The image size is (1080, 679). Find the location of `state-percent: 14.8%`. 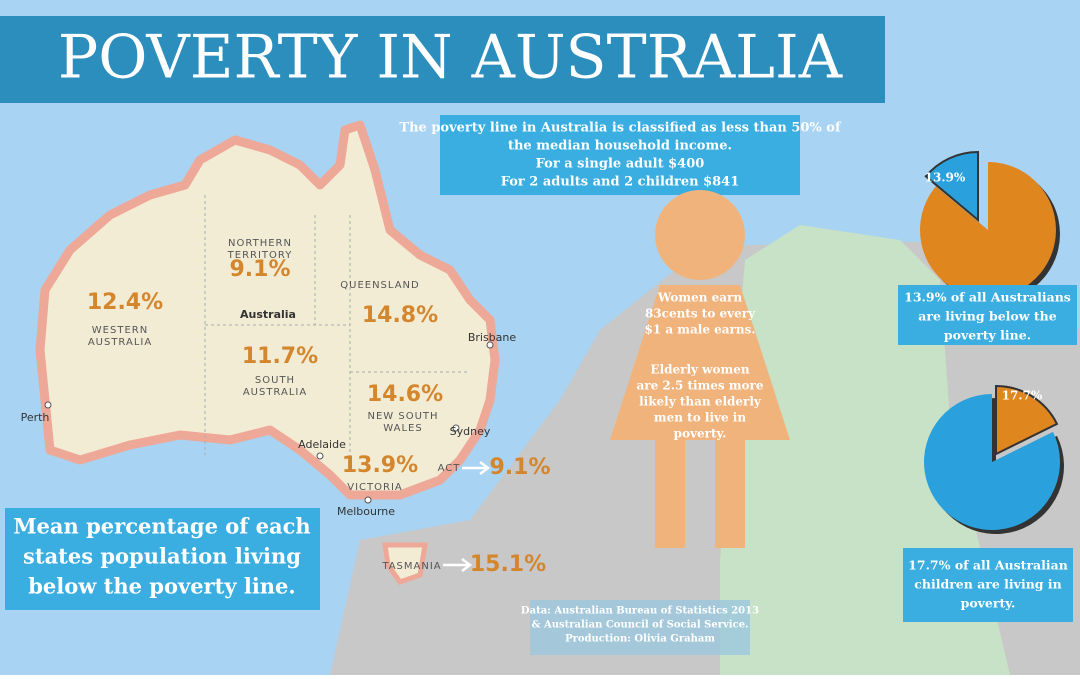

state-percent: 14.8% is located at coordinates (400, 315).